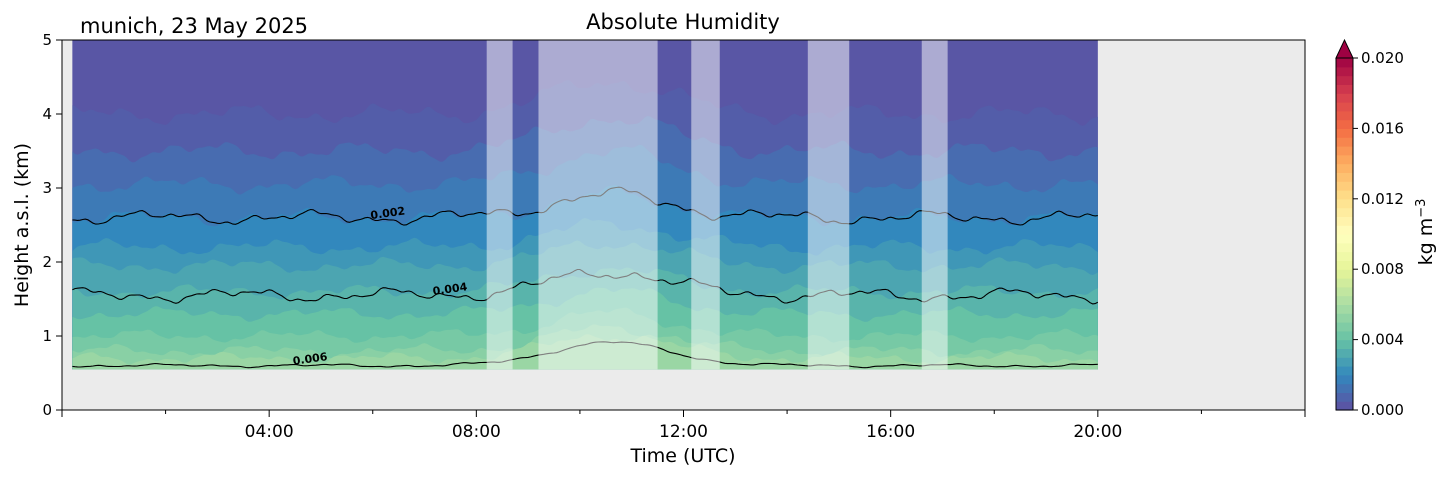 The width and height of the screenshot is (1454, 478). I want to click on y-tick-label: 3, so click(47, 188).